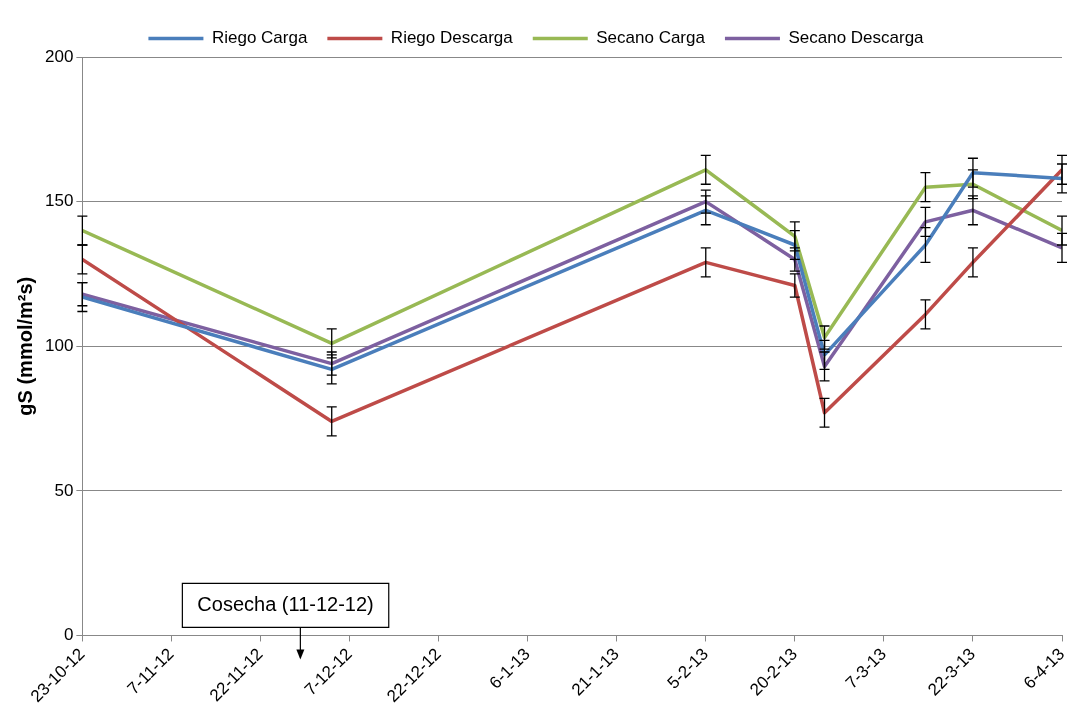 This screenshot has height=715, width=1092. What do you see at coordinates (64, 490) in the screenshot?
I see `y-tick-label: 50` at bounding box center [64, 490].